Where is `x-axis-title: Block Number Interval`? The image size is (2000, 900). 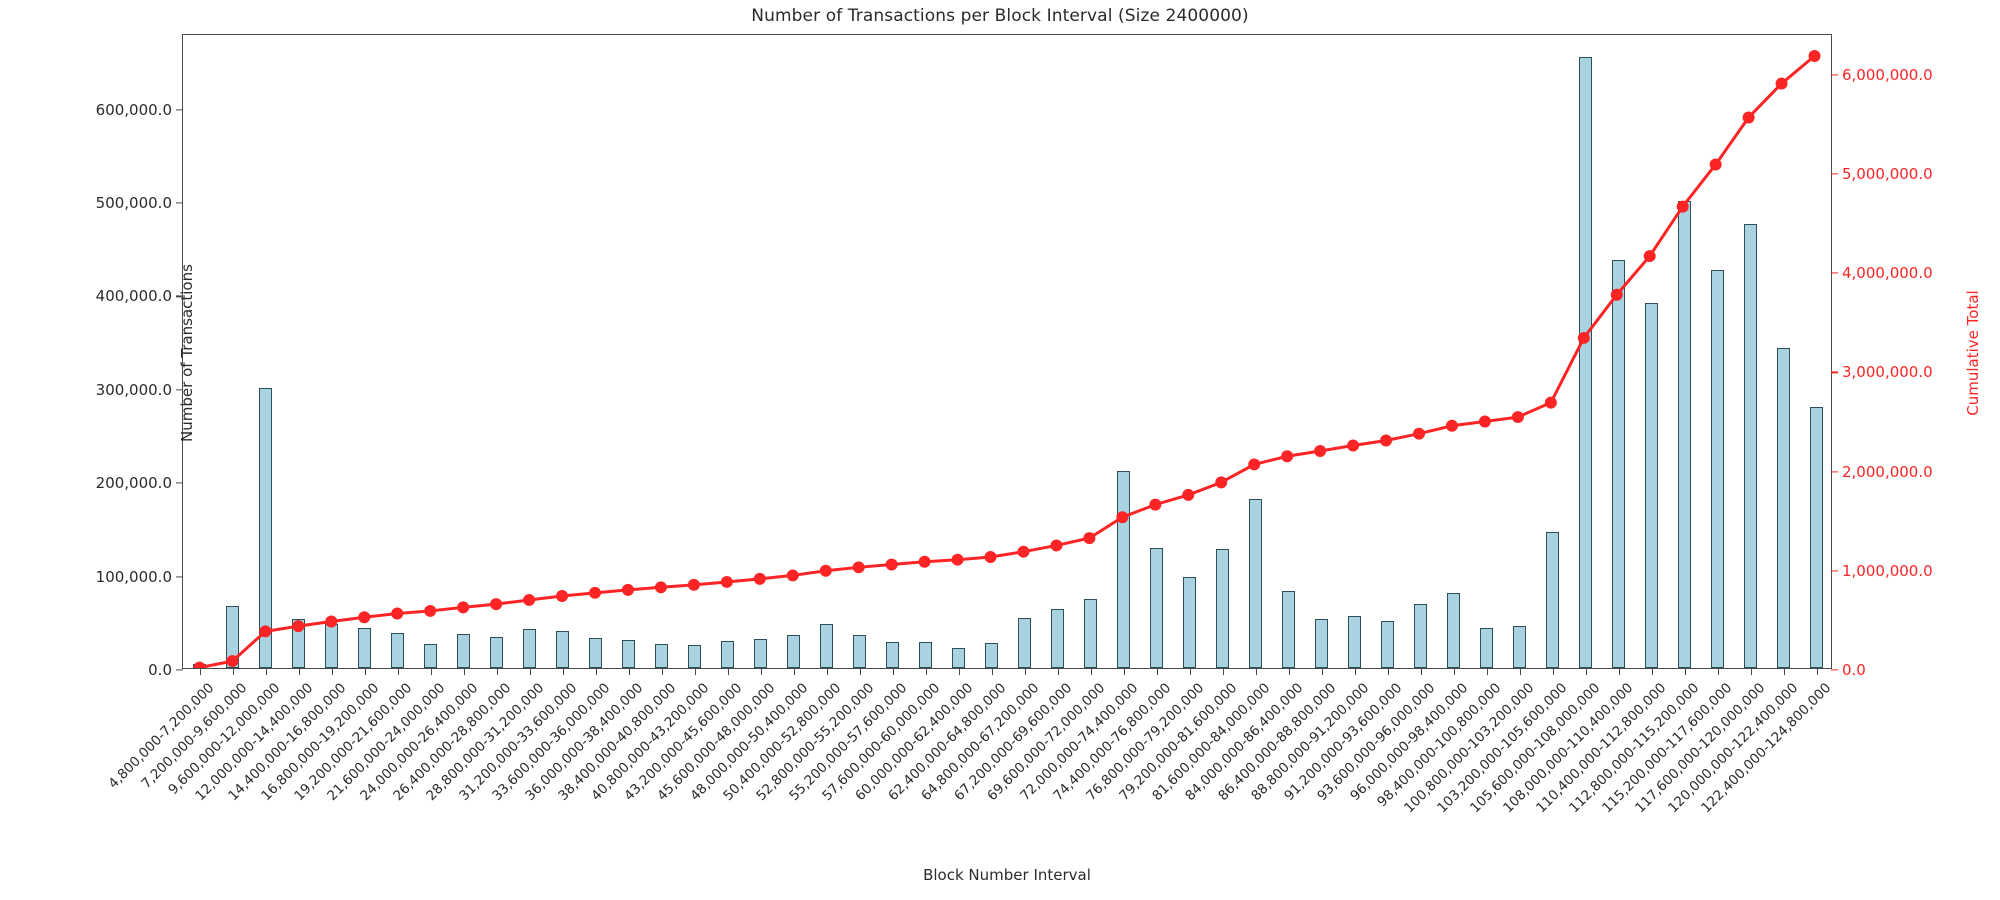
x-axis-title: Block Number Interval is located at coordinates (1007, 875).